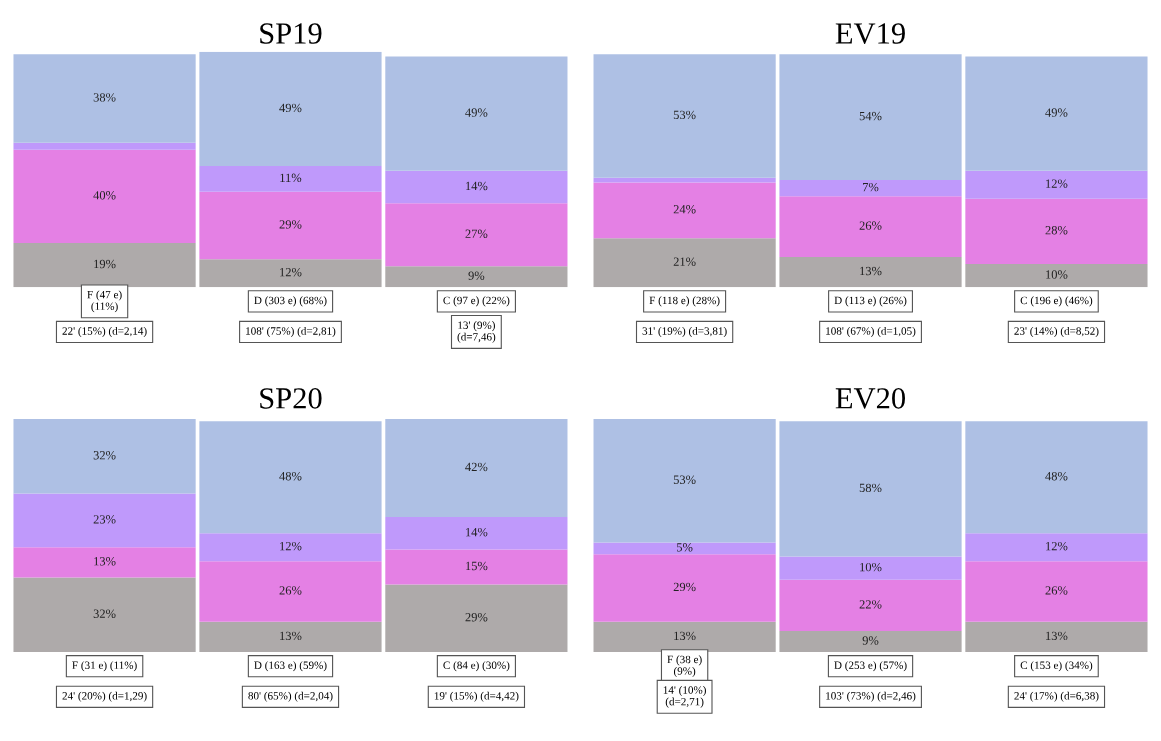 The image size is (1161, 741). I want to click on data-label: 5%, so click(685, 547).